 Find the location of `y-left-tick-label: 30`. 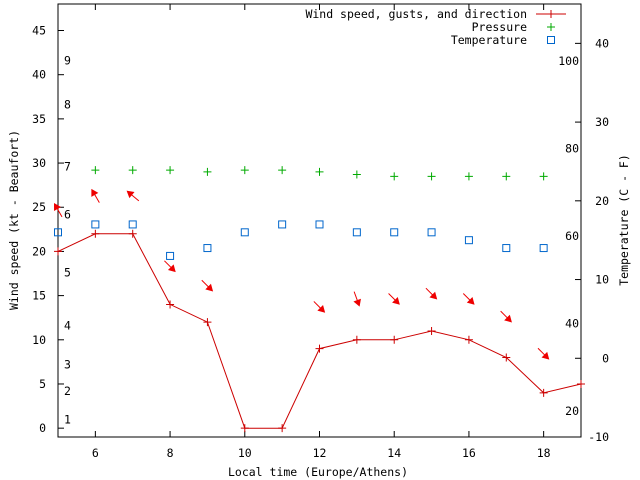

y-left-tick-label: 30 is located at coordinates (39, 163).